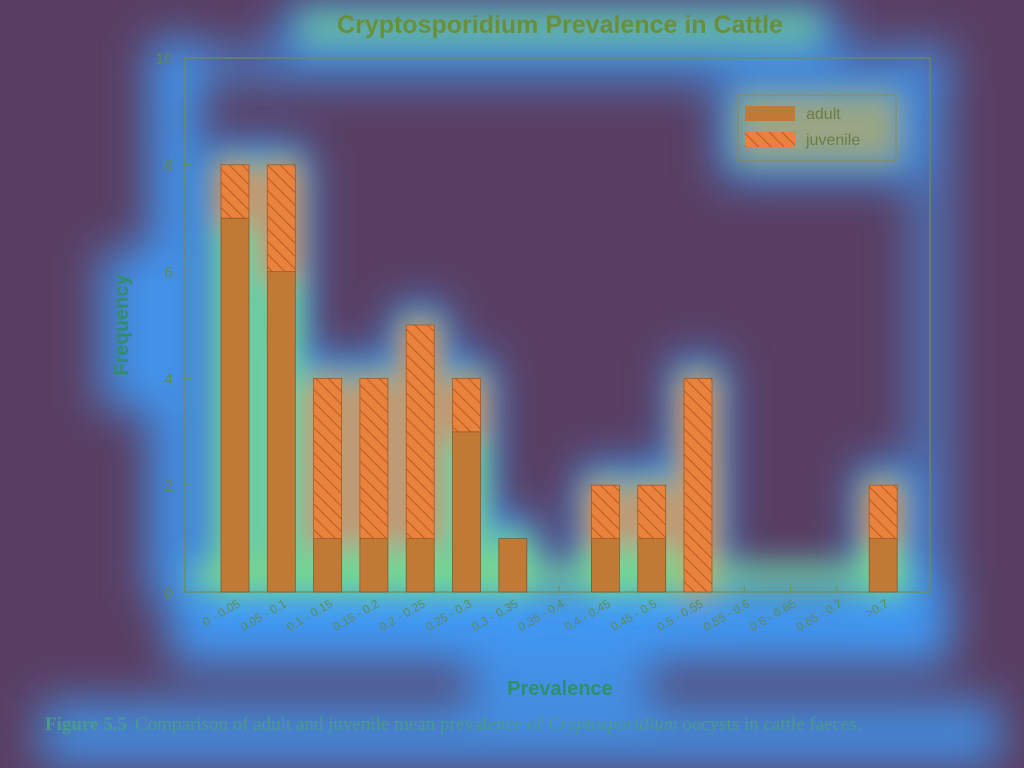 This screenshot has width=1024, height=768. What do you see at coordinates (168, 166) in the screenshot?
I see `y-tick-label: 8` at bounding box center [168, 166].